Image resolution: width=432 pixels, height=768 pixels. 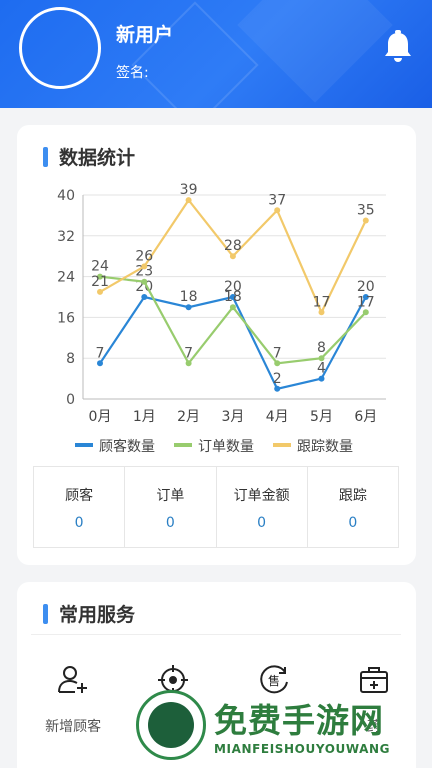 What do you see at coordinates (132, 73) in the screenshot?
I see `signature-label: 签名:` at bounding box center [132, 73].